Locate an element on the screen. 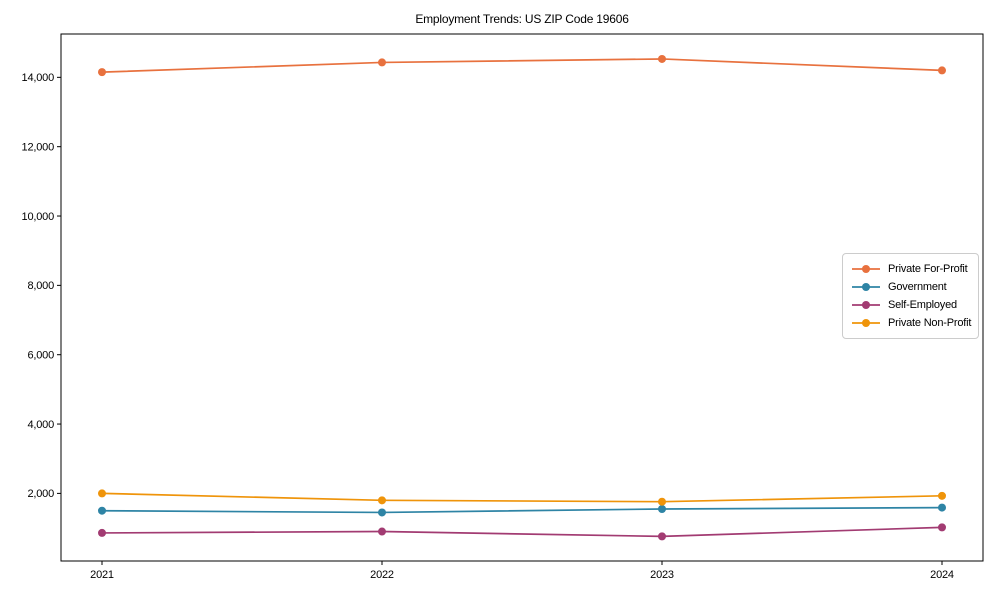 The image size is (1000, 600). legend-entry-self-employed: Self-Employed is located at coordinates (910, 305).